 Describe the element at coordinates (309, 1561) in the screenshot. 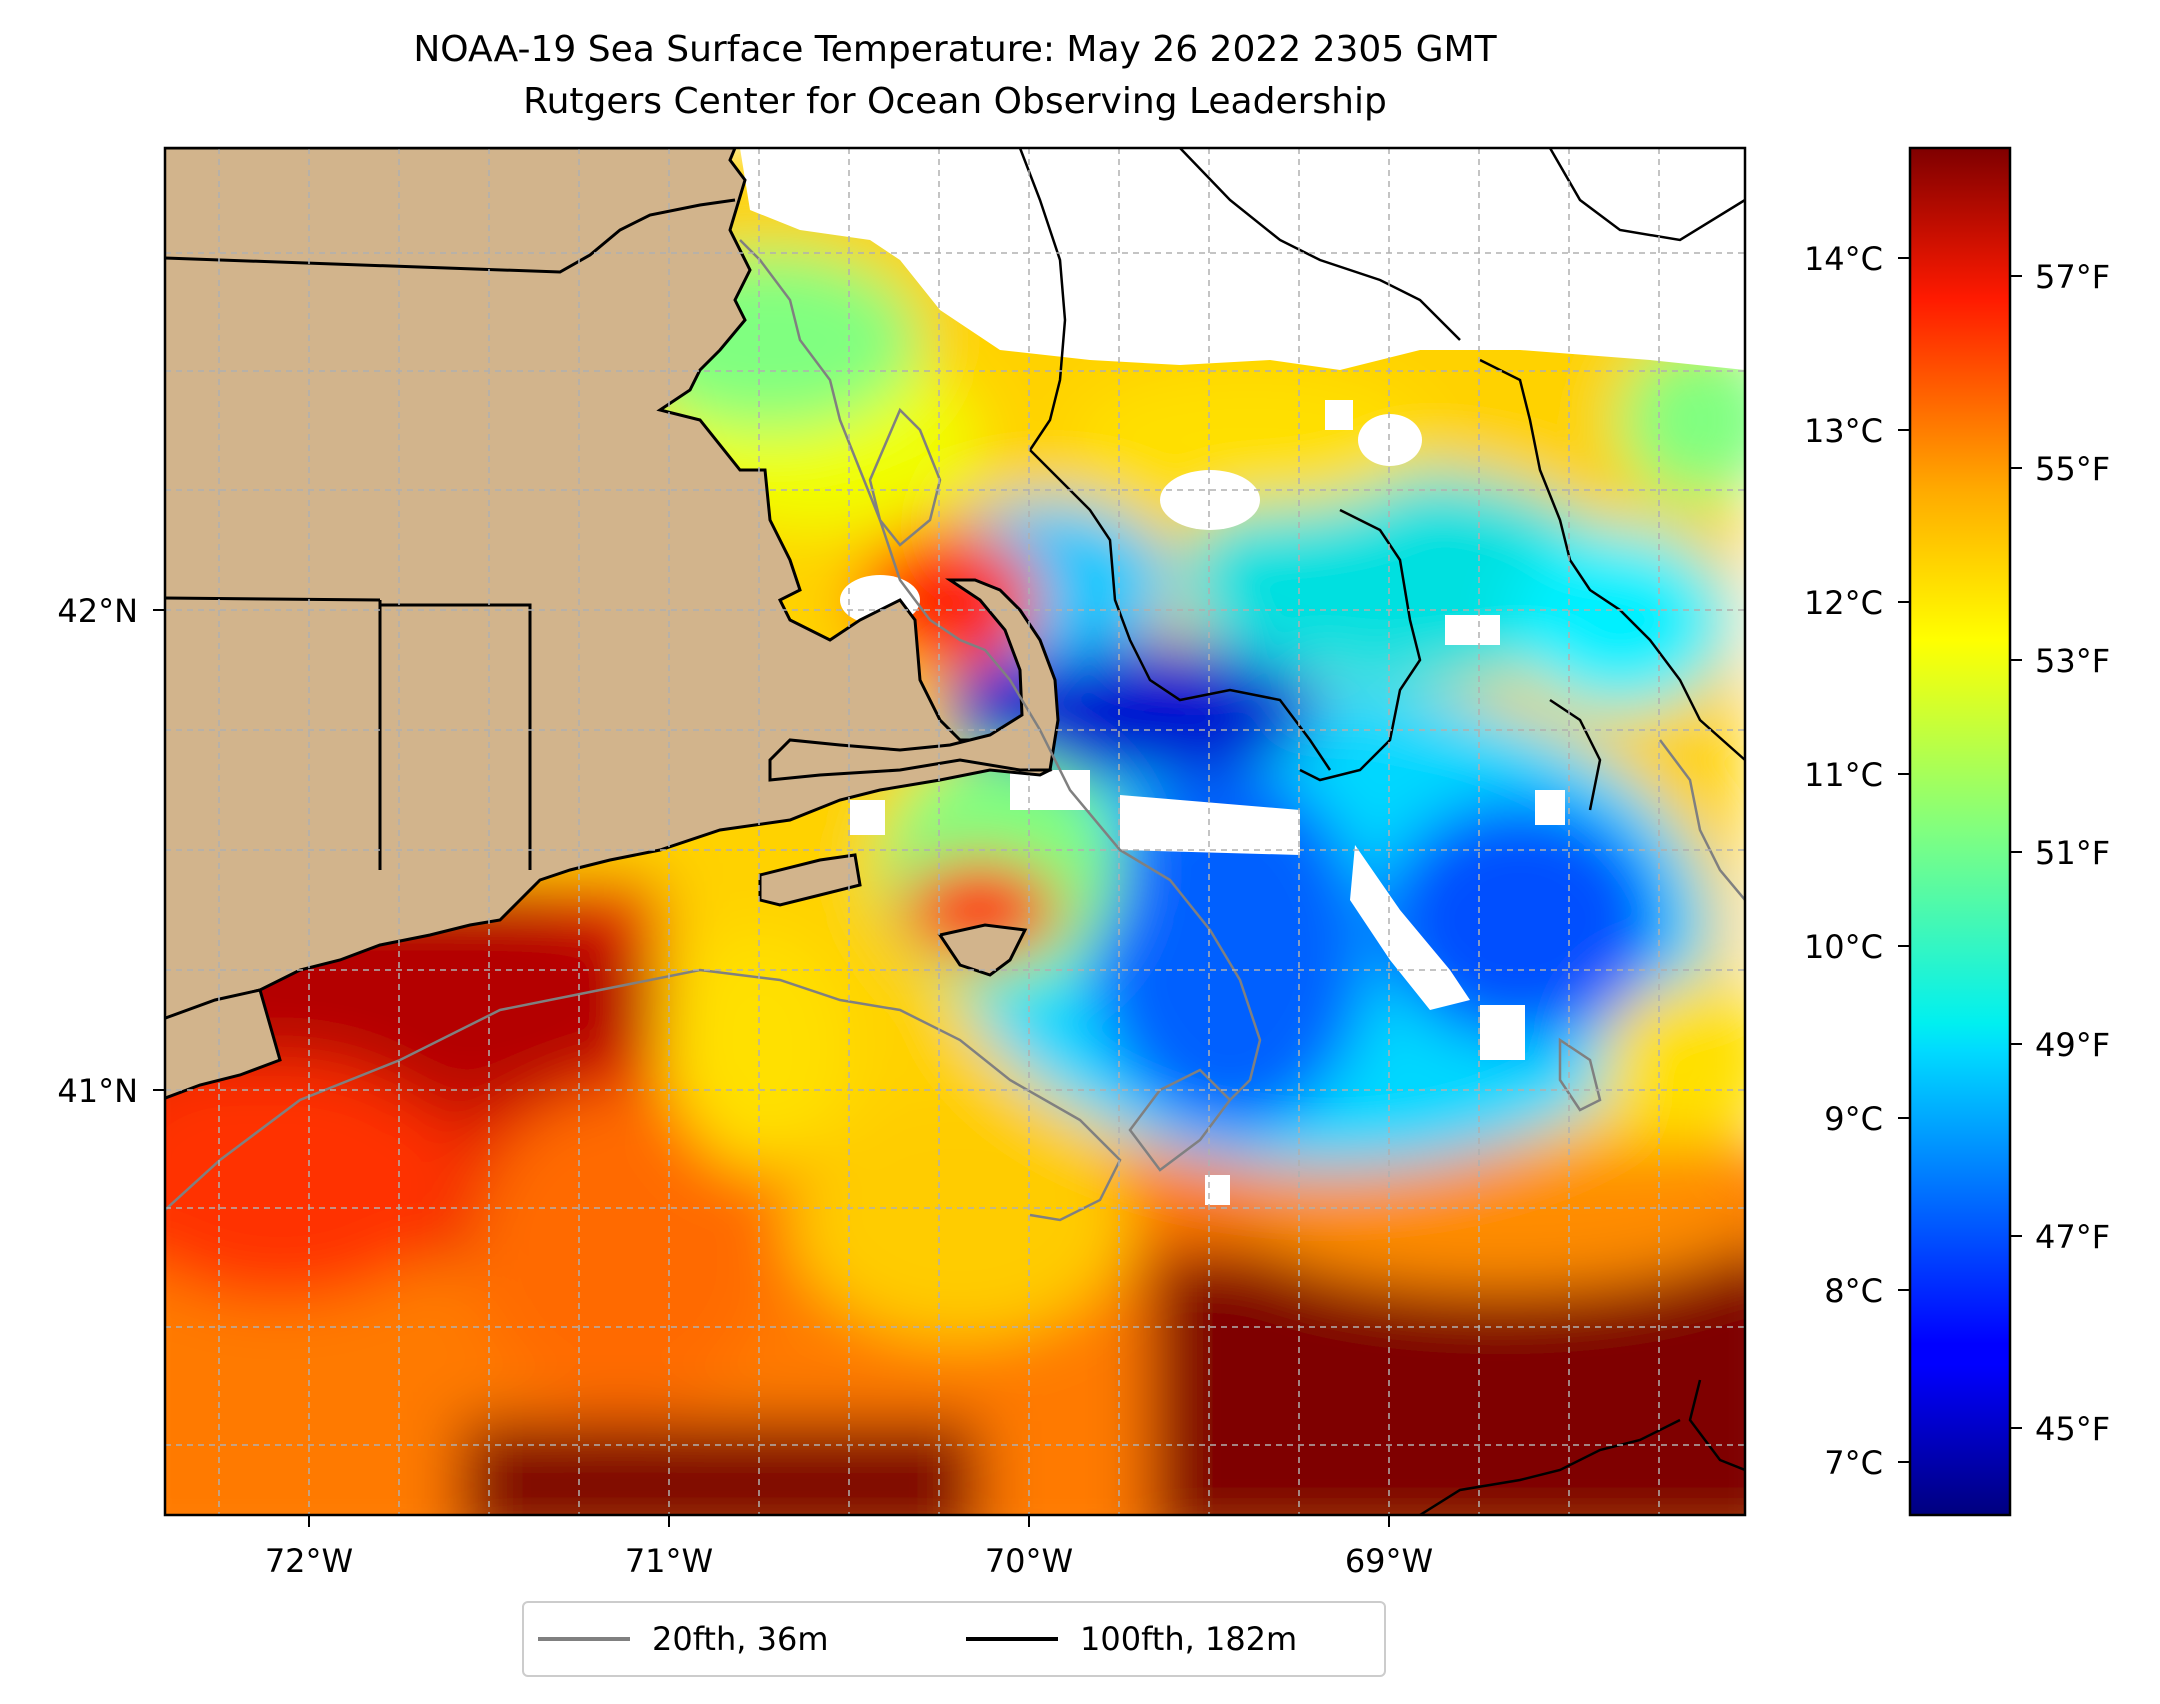

I see `lon-tick-label: 72°W` at that location.